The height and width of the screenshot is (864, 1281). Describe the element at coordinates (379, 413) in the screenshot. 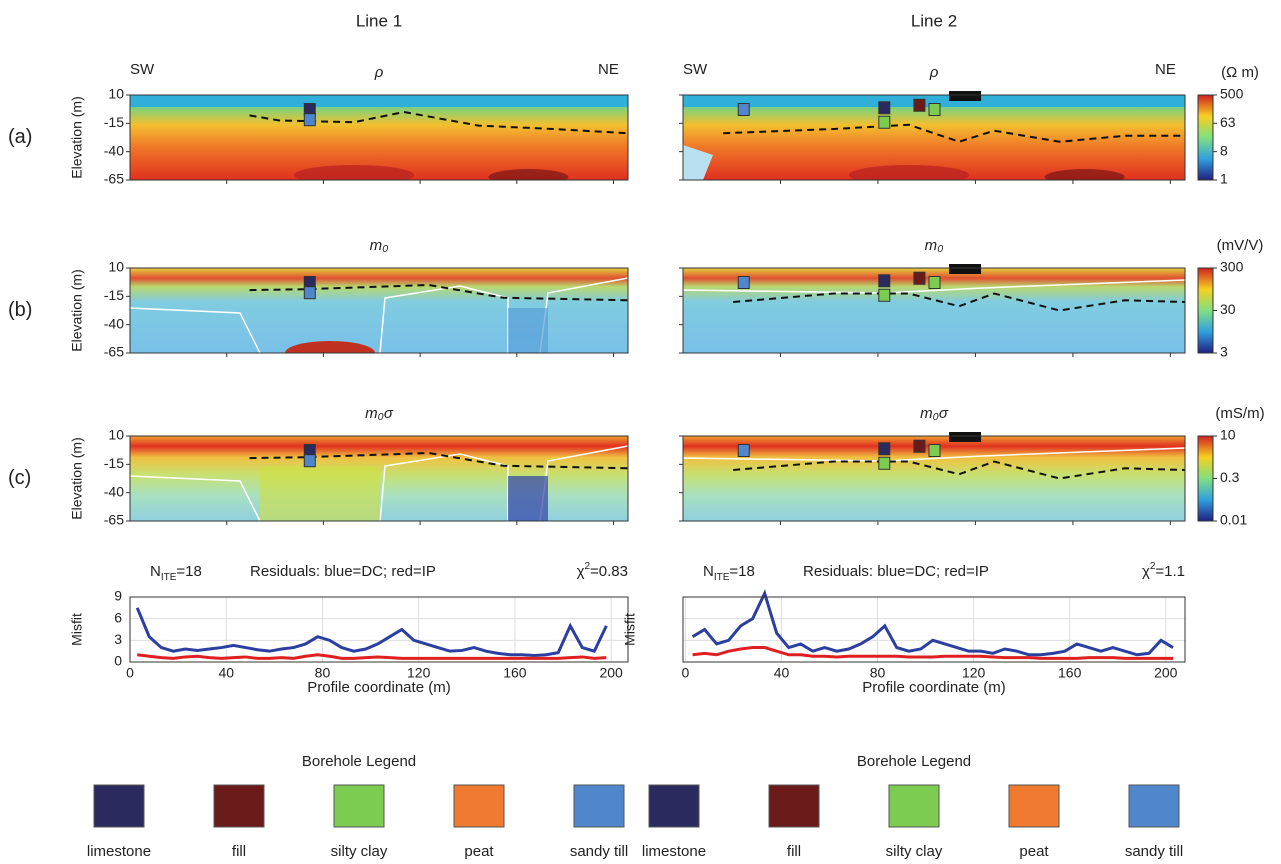

I see `parameter-label: m₀σ` at that location.